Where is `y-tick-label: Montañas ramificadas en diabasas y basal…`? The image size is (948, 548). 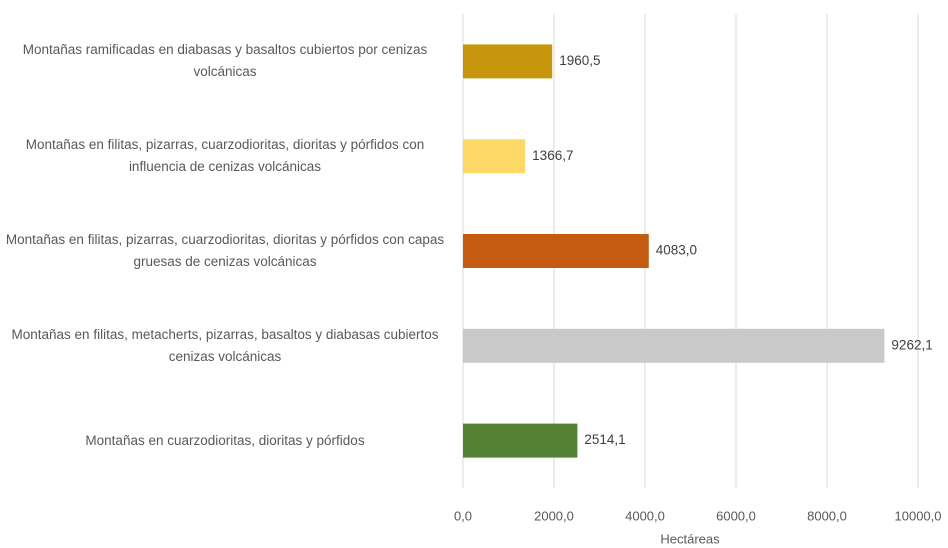 y-tick-label: Montañas ramificadas en diabasas y basal… is located at coordinates (225, 61).